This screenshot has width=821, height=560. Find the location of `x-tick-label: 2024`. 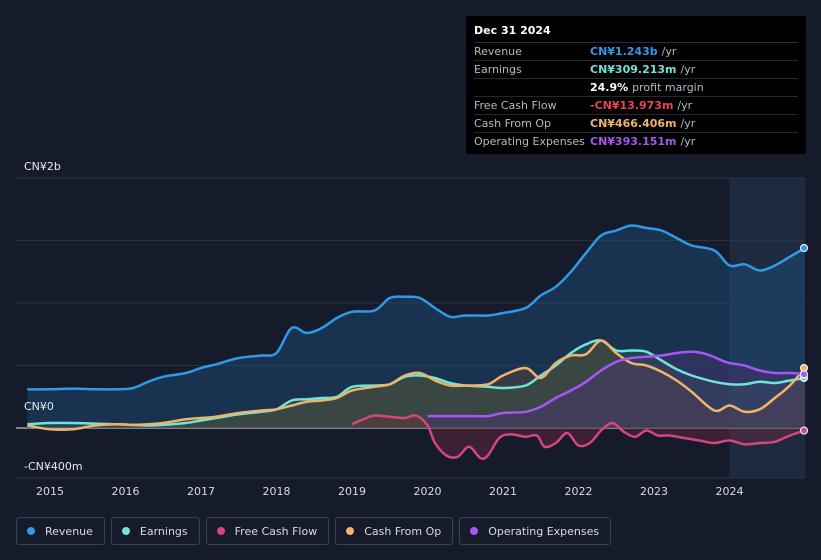

x-tick-label: 2024 is located at coordinates (729, 491).